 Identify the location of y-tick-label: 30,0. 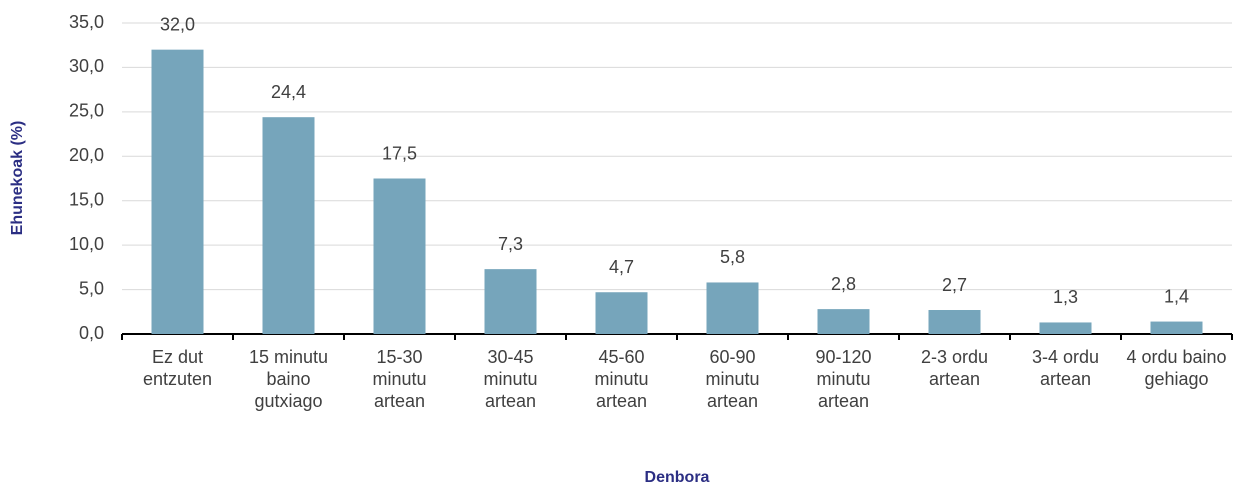
(86, 66).